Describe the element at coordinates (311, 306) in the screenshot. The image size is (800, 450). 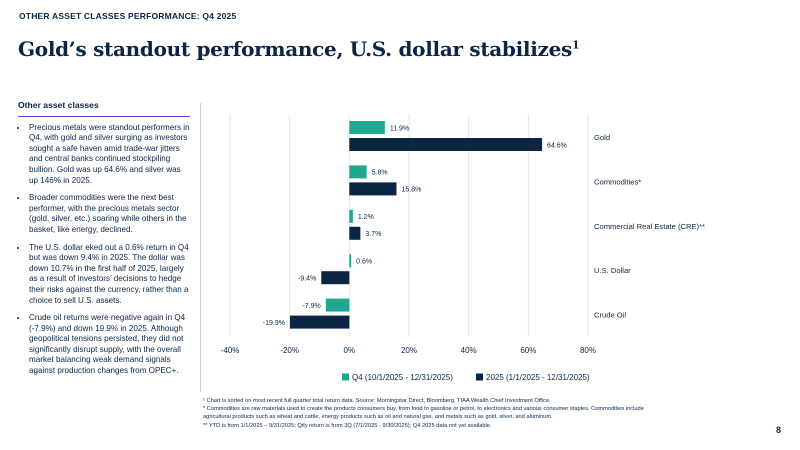
I see `data-label: -7.9%` at that location.